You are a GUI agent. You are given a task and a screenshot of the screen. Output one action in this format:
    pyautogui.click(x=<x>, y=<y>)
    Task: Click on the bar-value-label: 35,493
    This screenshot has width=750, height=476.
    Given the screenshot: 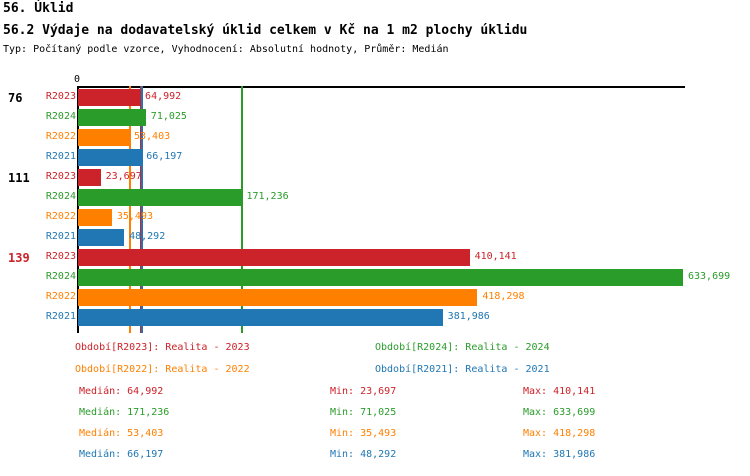 What is the action you would take?
    pyautogui.click(x=134, y=216)
    